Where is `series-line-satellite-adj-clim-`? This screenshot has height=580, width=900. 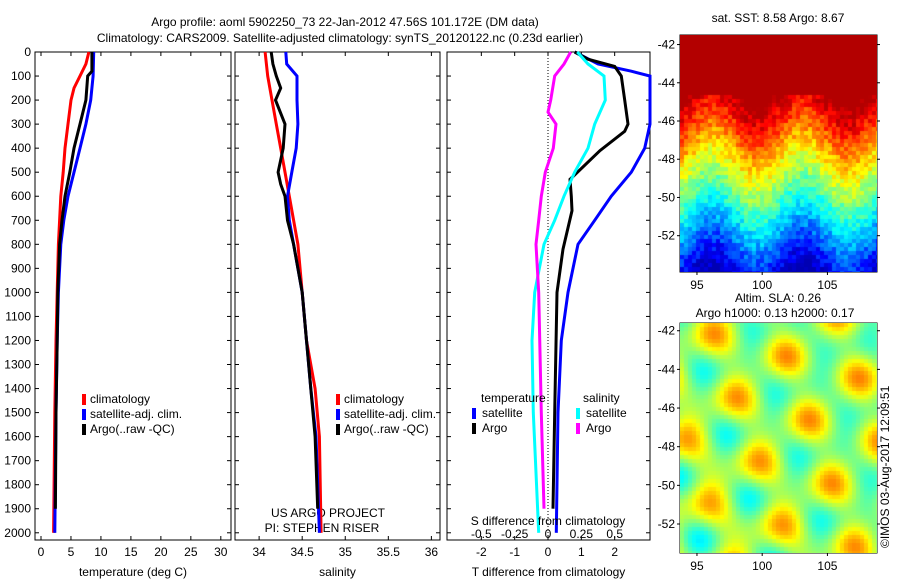 series-line-satellite-adj-clim- is located at coordinates (74, 292).